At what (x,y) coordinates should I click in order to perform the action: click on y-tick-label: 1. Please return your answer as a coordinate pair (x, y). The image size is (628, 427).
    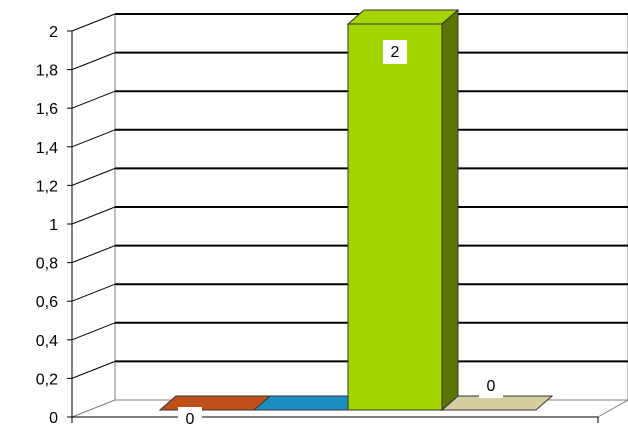
    Looking at the image, I should click on (53, 225).